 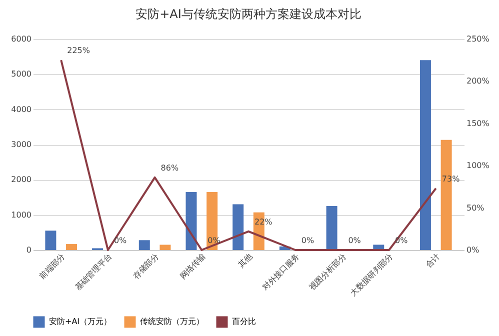 I want to click on chart-title: 安防+AI与传统安防两种方案建设成本对比, so click(x=249, y=14).